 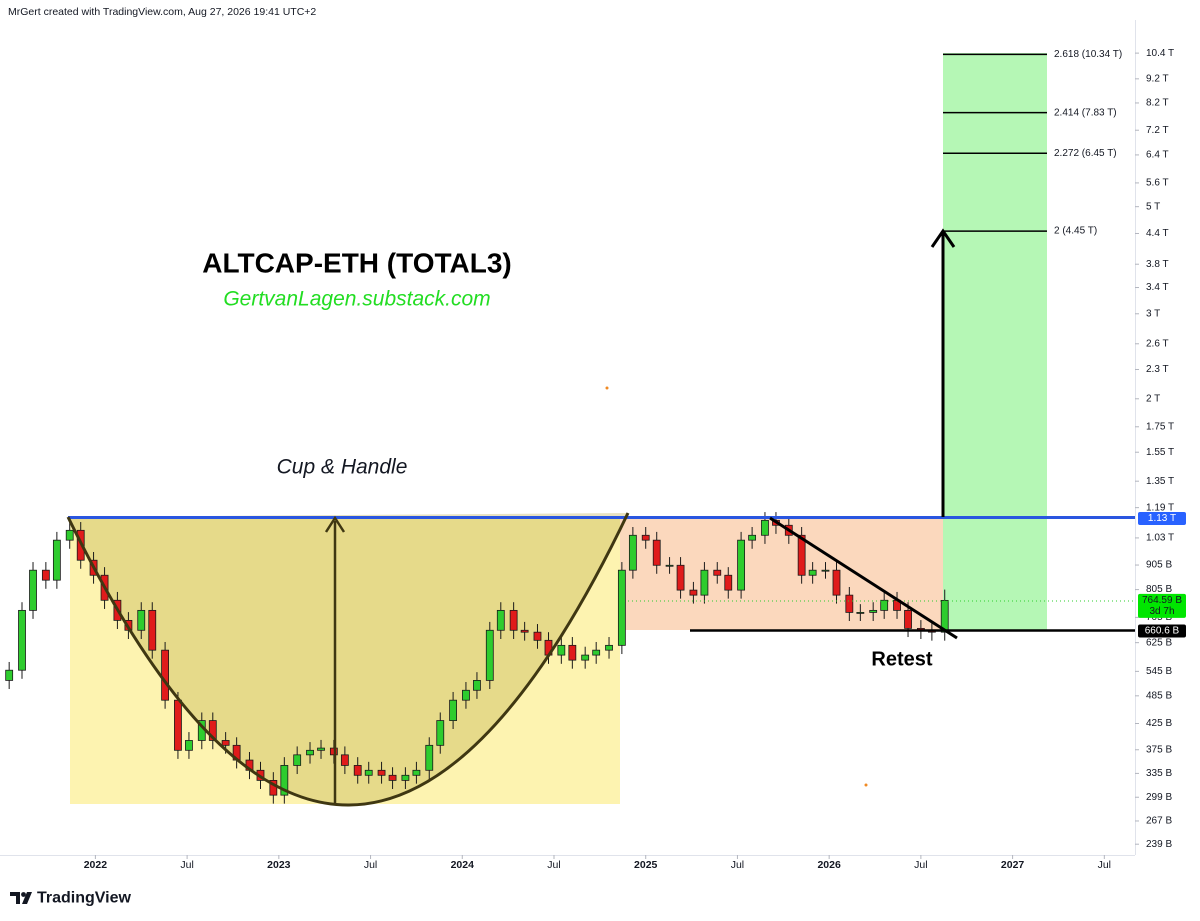 What do you see at coordinates (1085, 112) in the screenshot?
I see `fib-label: 2.414 (7.83 T)` at bounding box center [1085, 112].